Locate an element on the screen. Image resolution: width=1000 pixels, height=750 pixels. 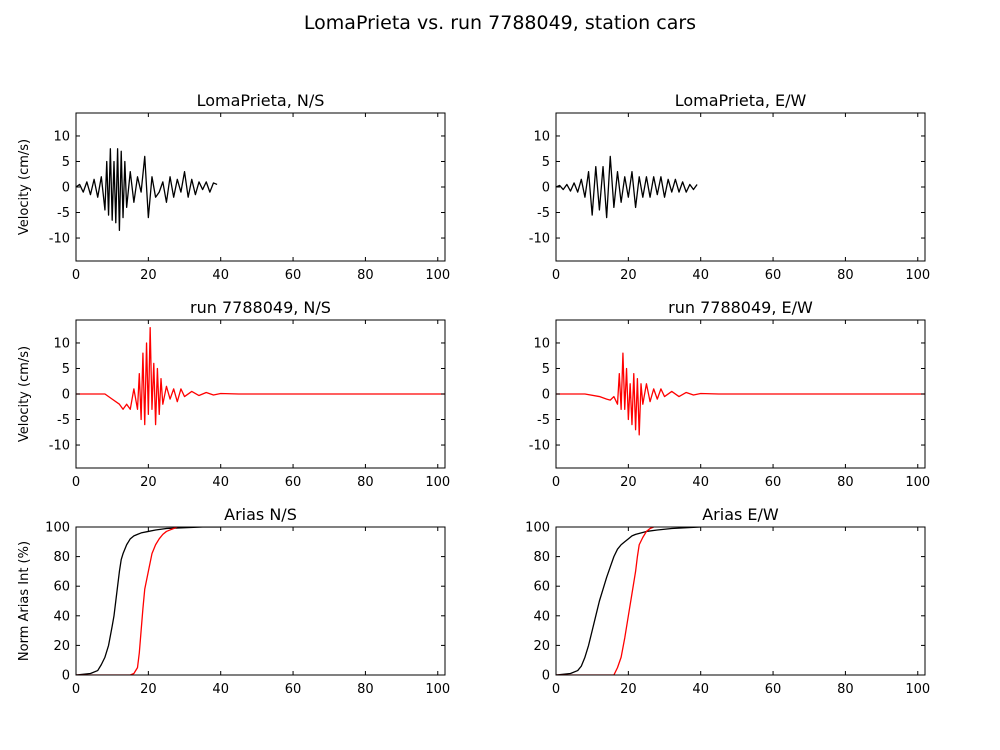
y-axis-label: Norm Arias Int (%) is located at coordinates (24, 601).